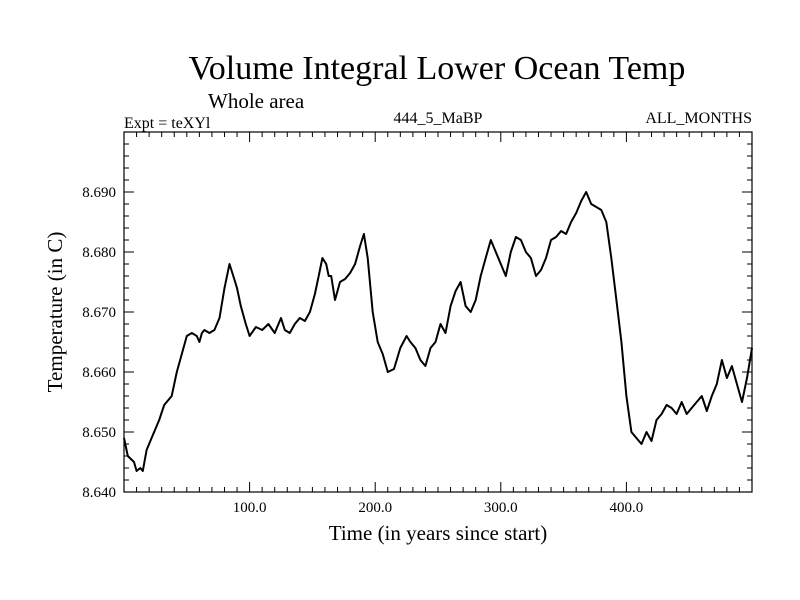 This screenshot has height=600, width=800. I want to click on y-tick-label: 8.670, so click(99, 313).